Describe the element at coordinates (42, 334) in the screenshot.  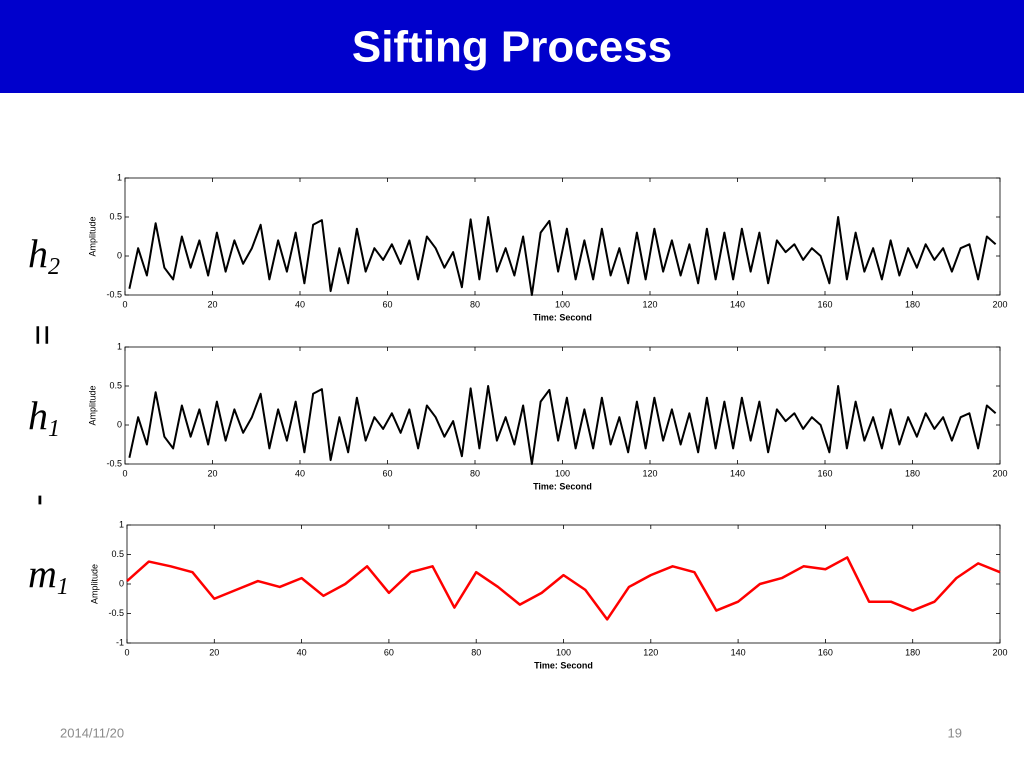
I see `side-sign: =` at that location.